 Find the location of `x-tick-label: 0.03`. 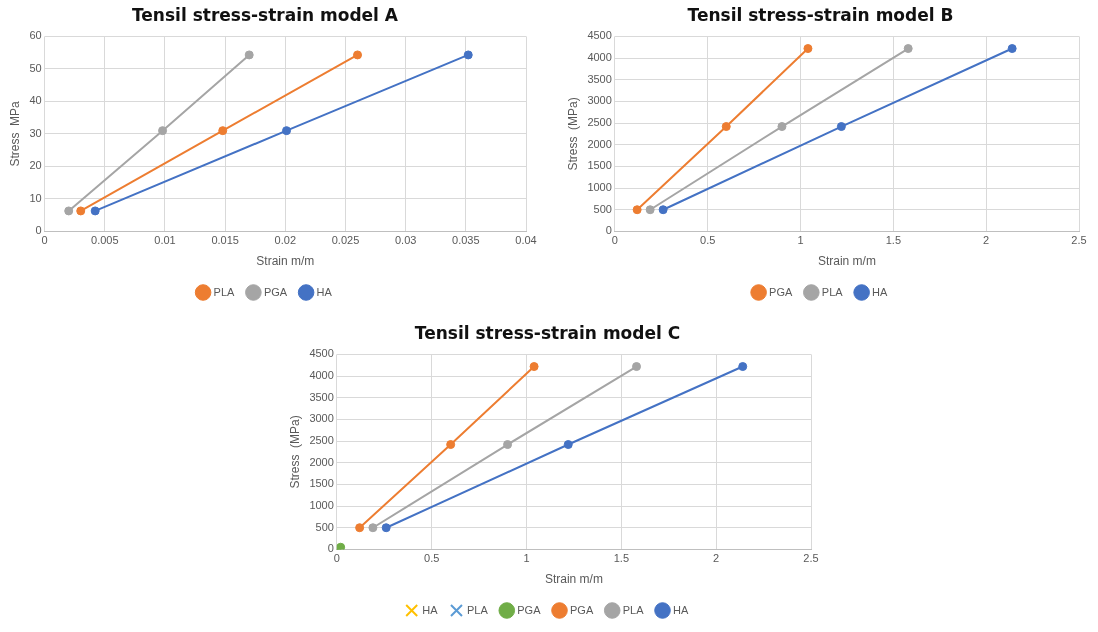

x-tick-label: 0.03 is located at coordinates (405, 240).